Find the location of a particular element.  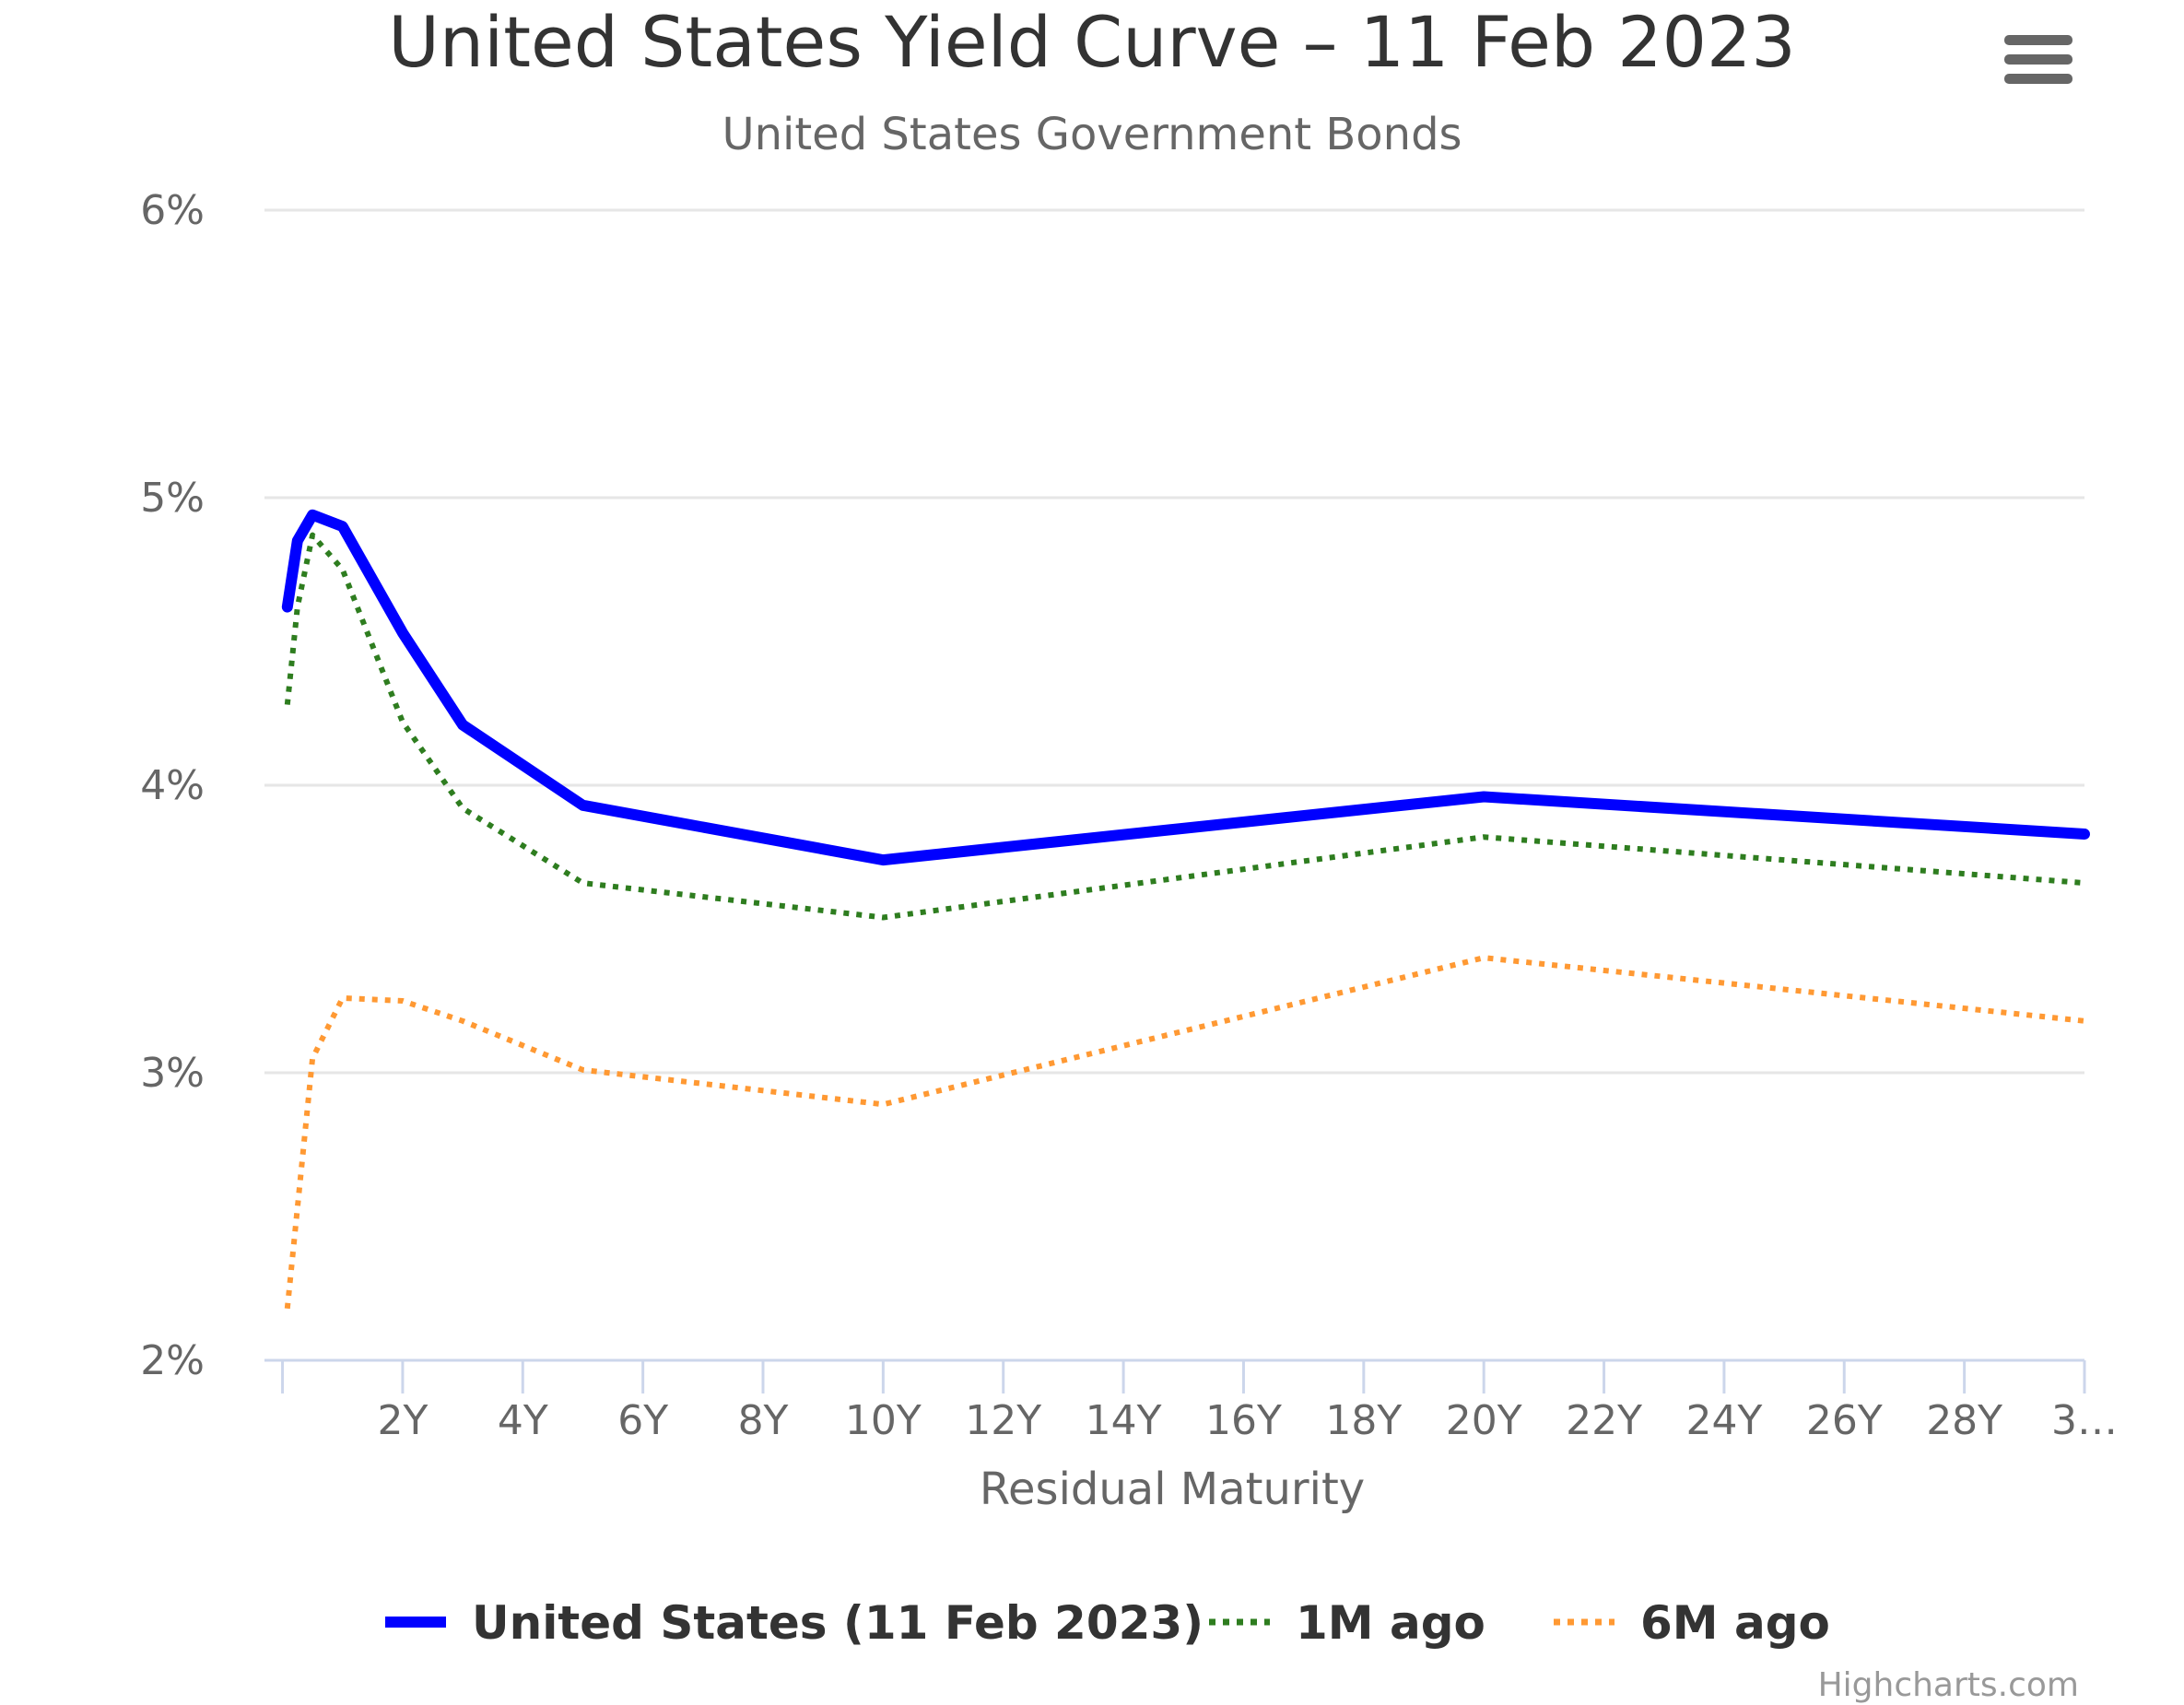

chart-subtitle: United States Government Bonds is located at coordinates (1092, 134).